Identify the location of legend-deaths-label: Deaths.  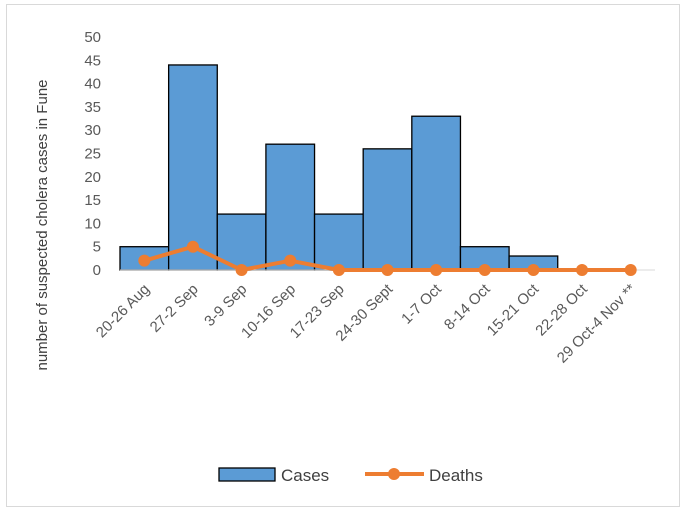
(456, 475).